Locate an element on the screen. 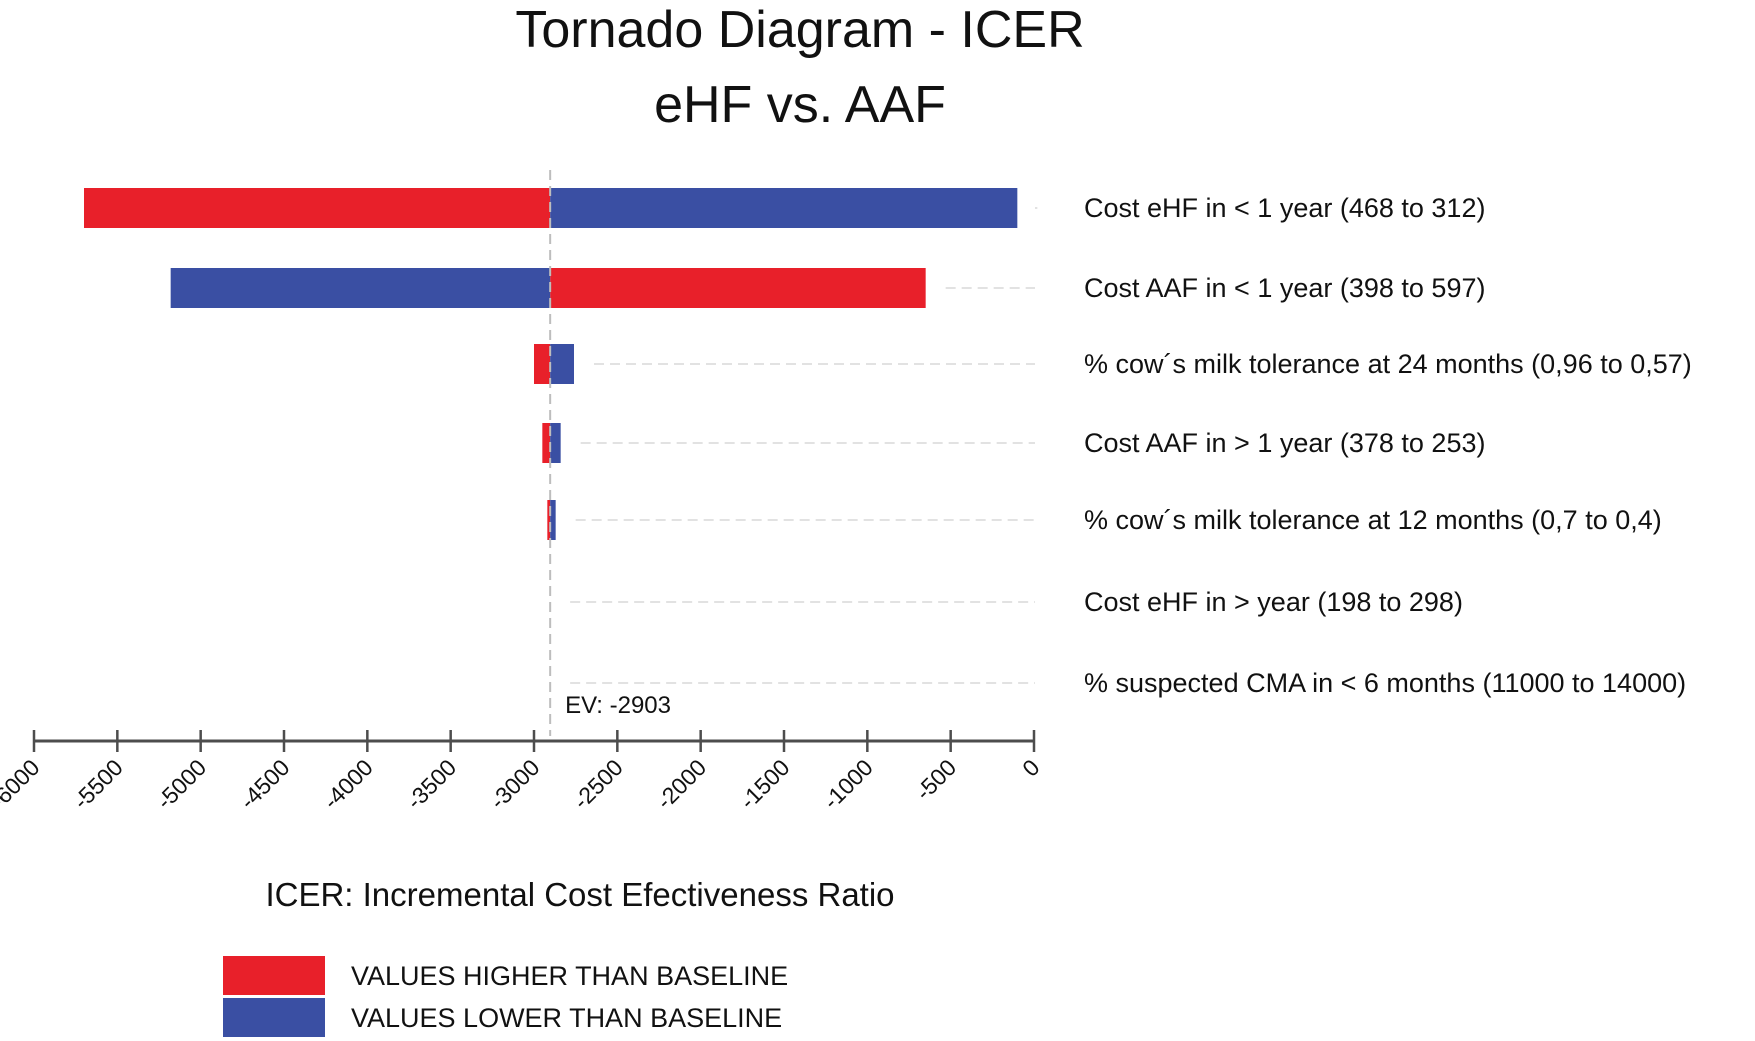 The image size is (1755, 1041). chart-title: Tornado Diagram - ICER is located at coordinates (799, 30).